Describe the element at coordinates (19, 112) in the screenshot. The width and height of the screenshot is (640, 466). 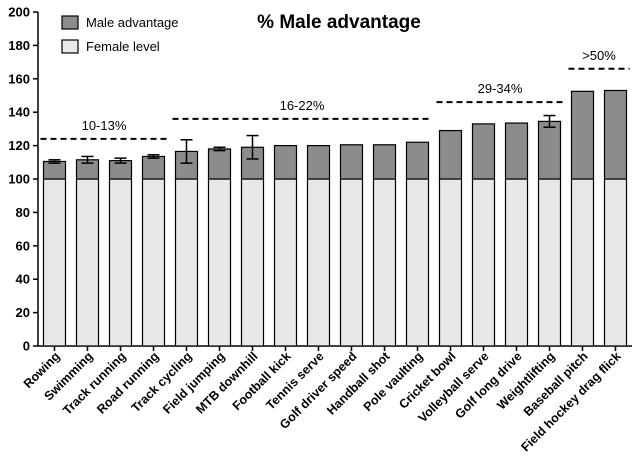
I see `y-tick-label: 140` at that location.